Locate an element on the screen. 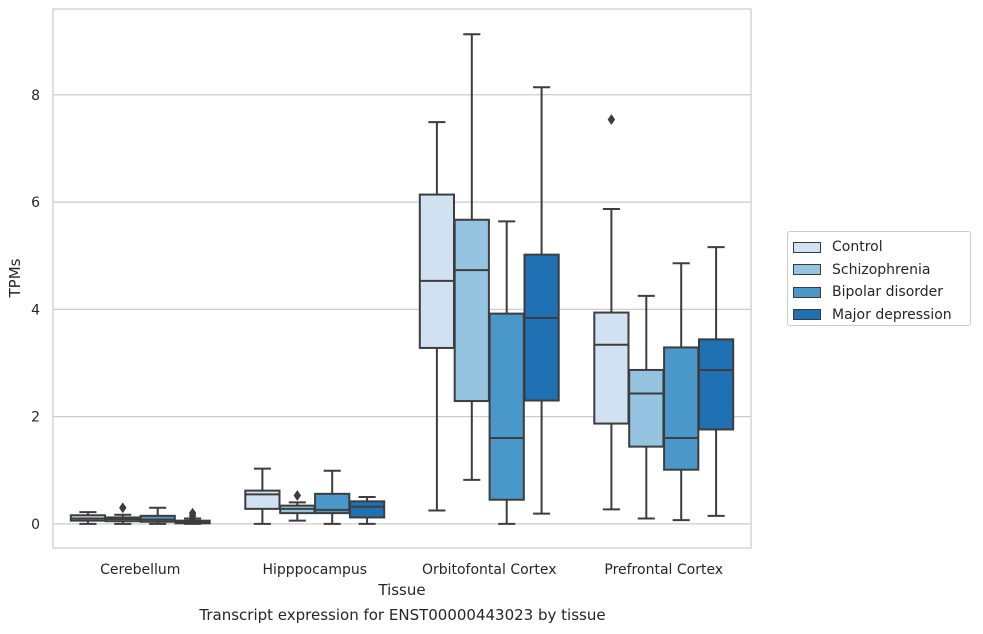 The width and height of the screenshot is (983, 634). legend-label-bipolar-disorder: Bipolar disorder is located at coordinates (888, 292).